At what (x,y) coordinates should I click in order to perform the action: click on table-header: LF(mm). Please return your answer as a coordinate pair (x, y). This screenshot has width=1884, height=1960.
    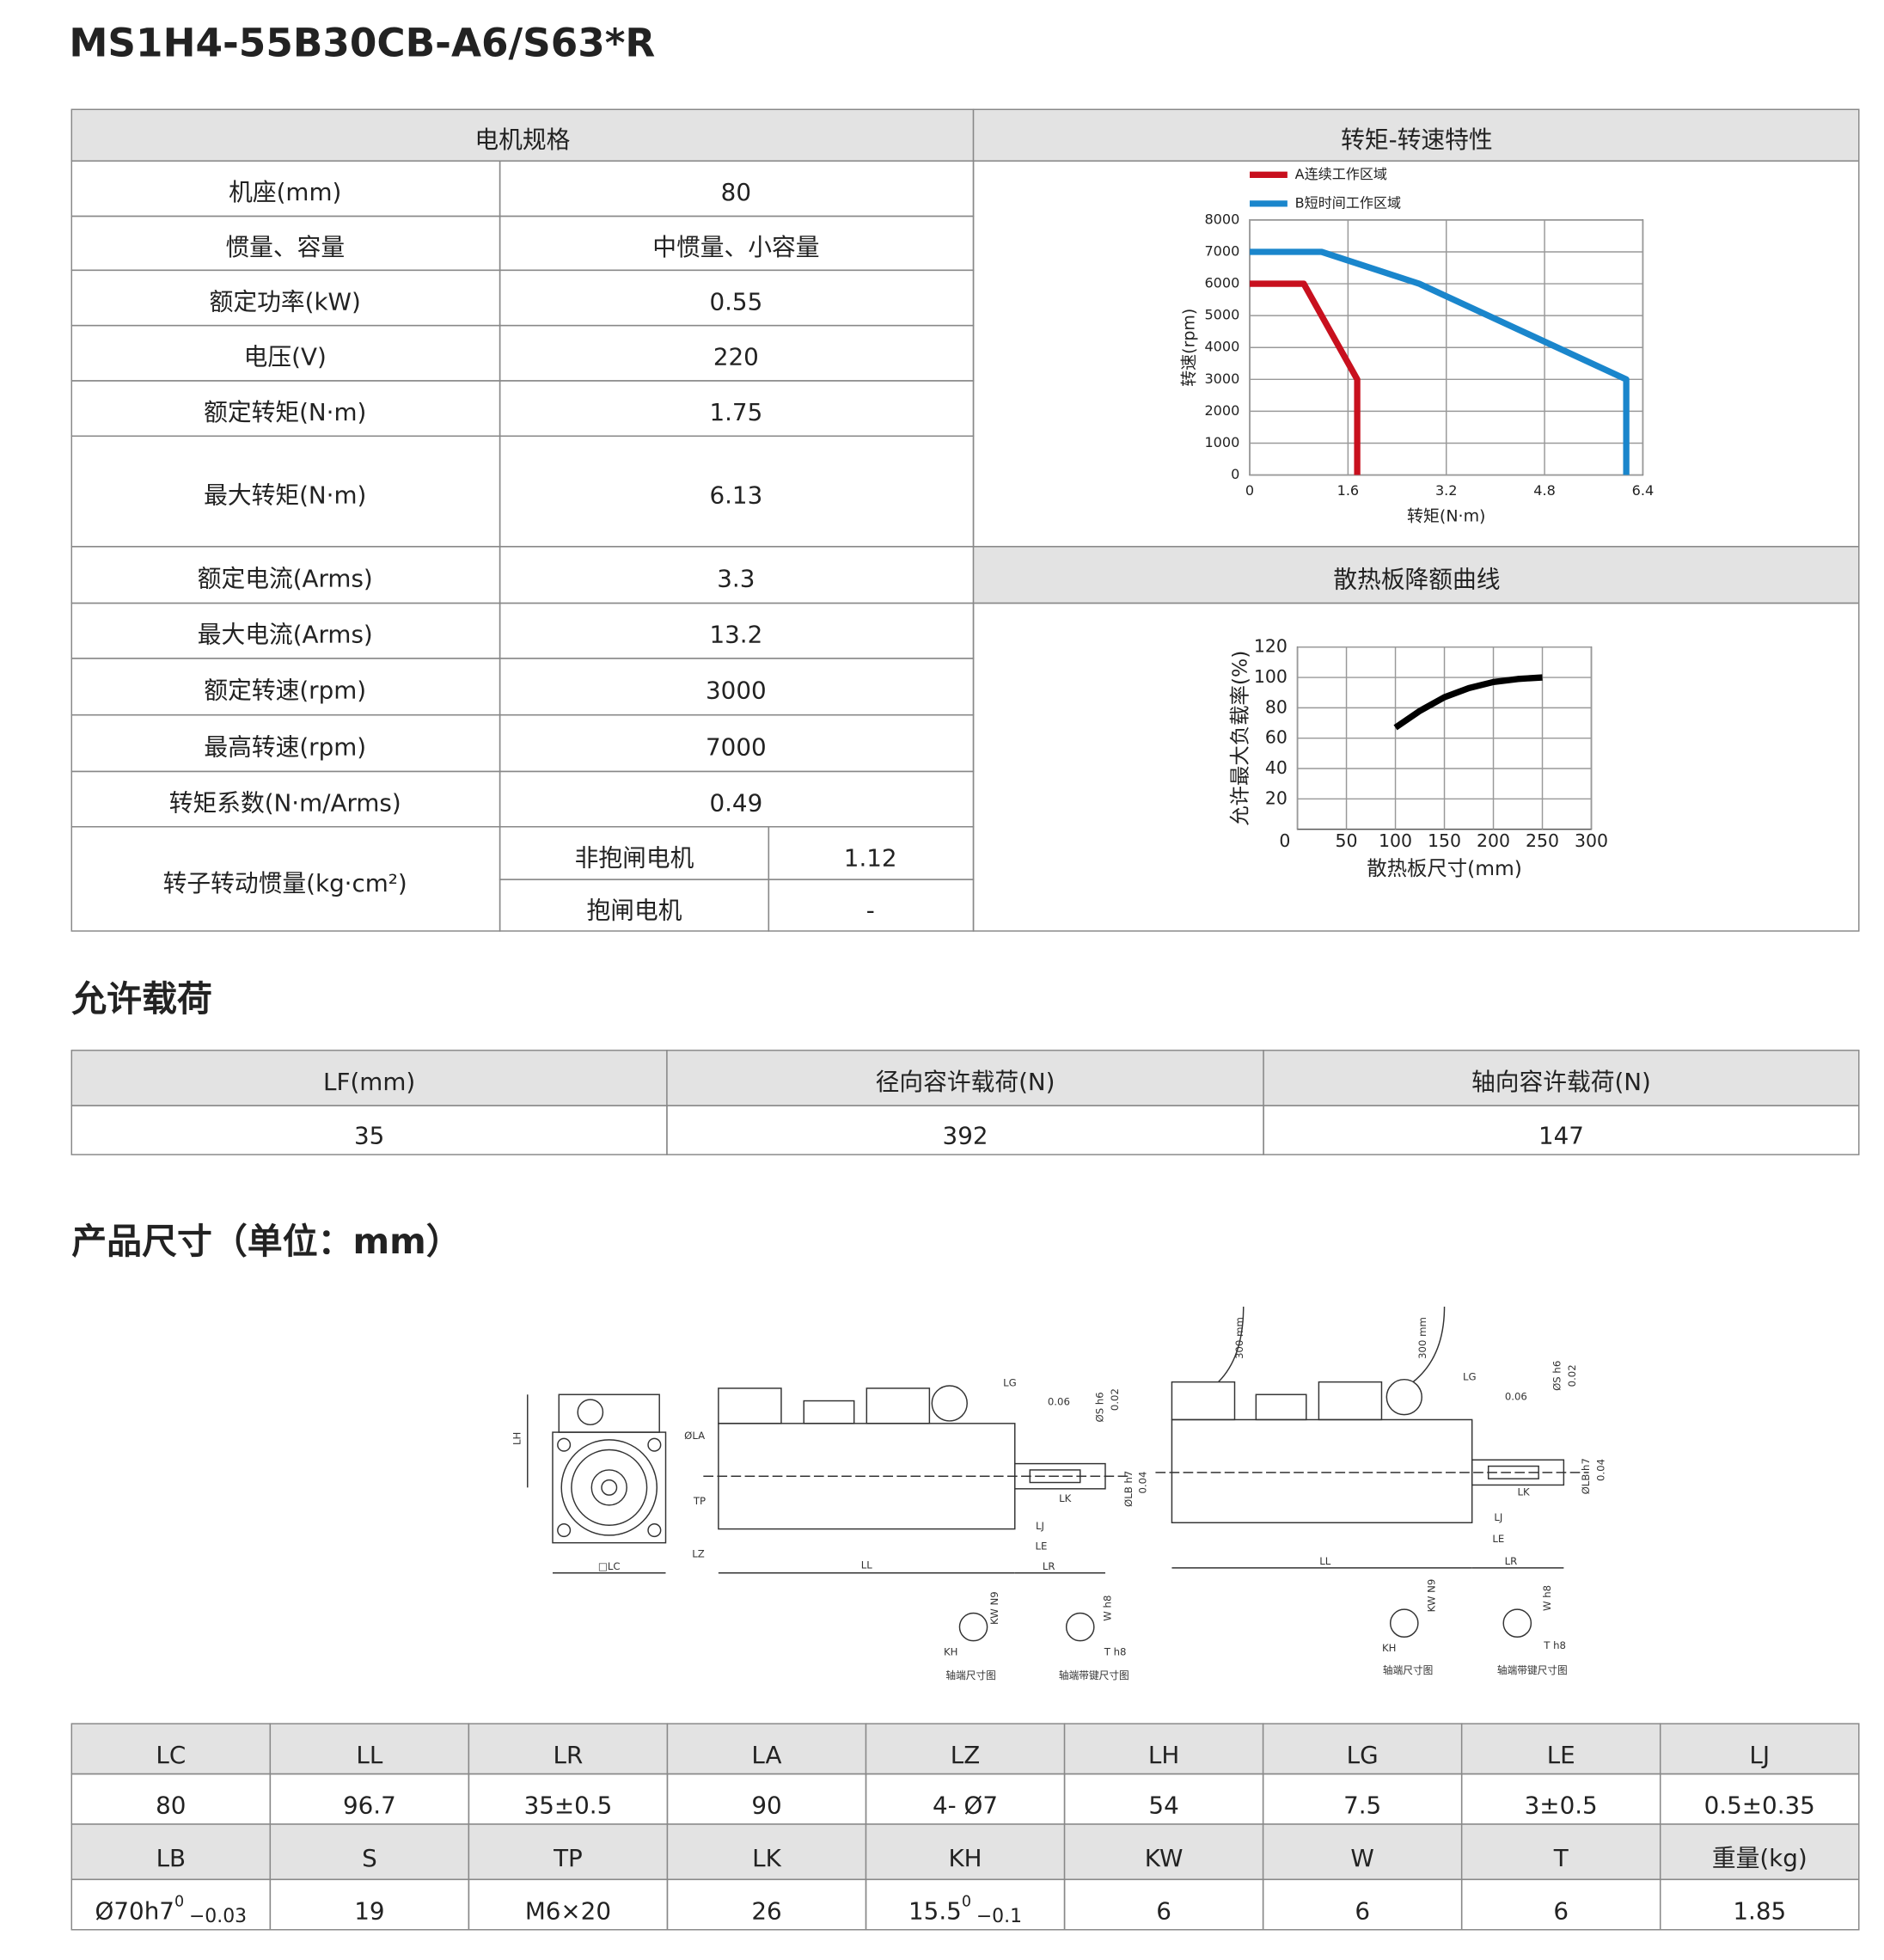
    Looking at the image, I should click on (369, 1082).